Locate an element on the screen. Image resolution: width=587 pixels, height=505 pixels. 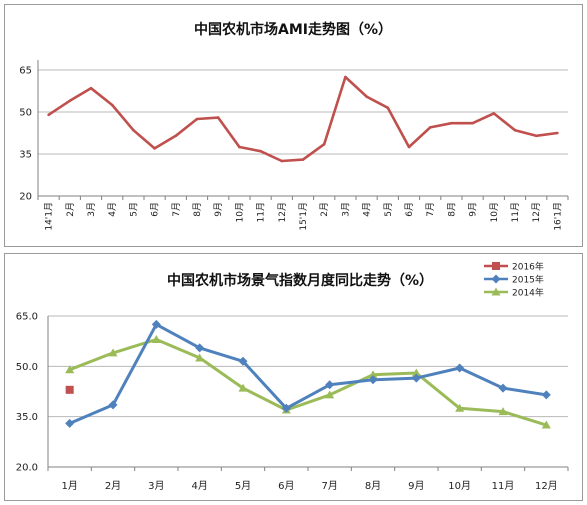
chart-title-ami: 中国农机市场AMI走势图（%） is located at coordinates (293, 29).